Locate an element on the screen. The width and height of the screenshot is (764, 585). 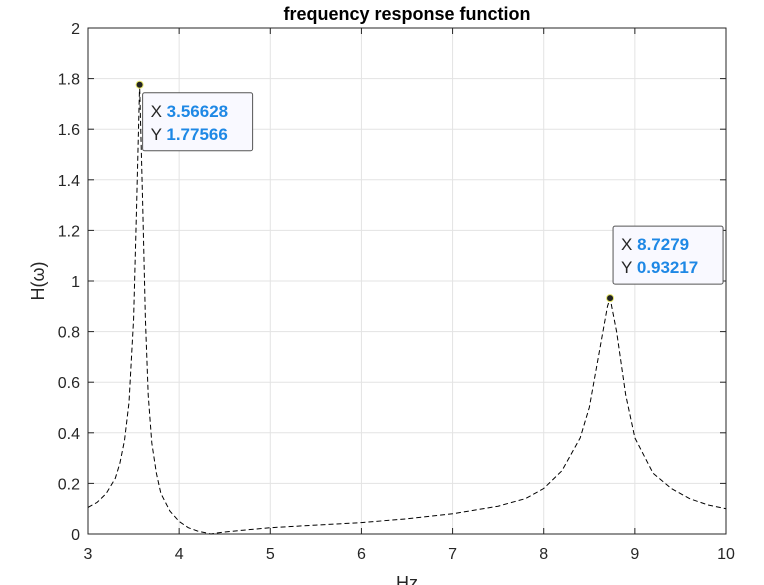
chart-title: frequency response function is located at coordinates (406, 14).